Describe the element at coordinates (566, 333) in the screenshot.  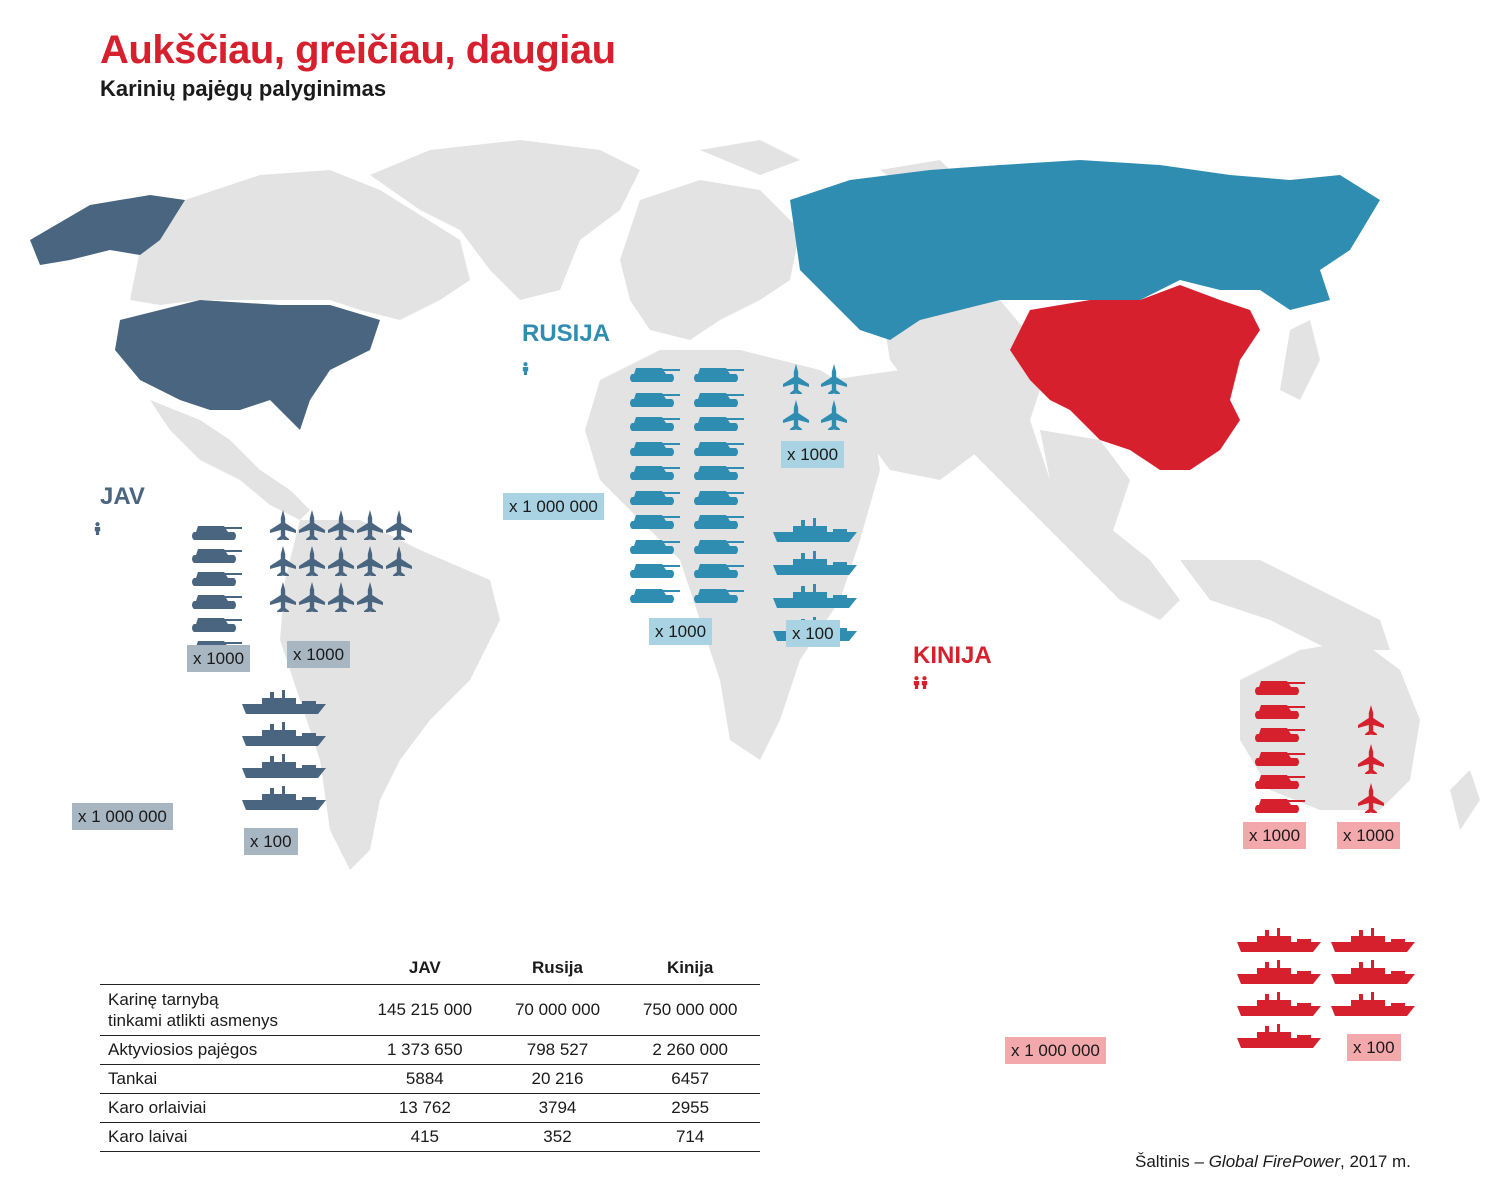
I see `ru-label: RUSIJA` at that location.